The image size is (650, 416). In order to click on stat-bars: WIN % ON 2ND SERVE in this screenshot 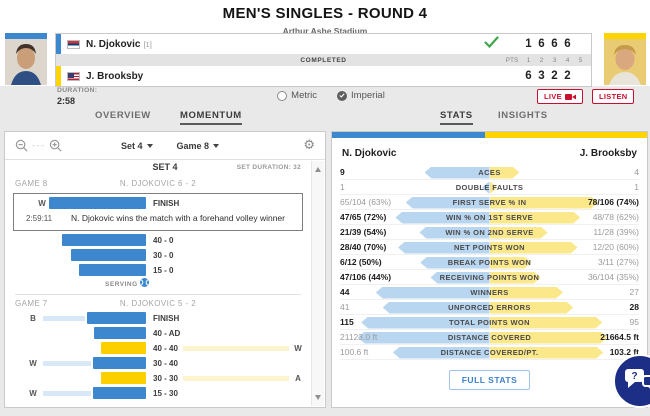, I will do `click(489, 232)`.